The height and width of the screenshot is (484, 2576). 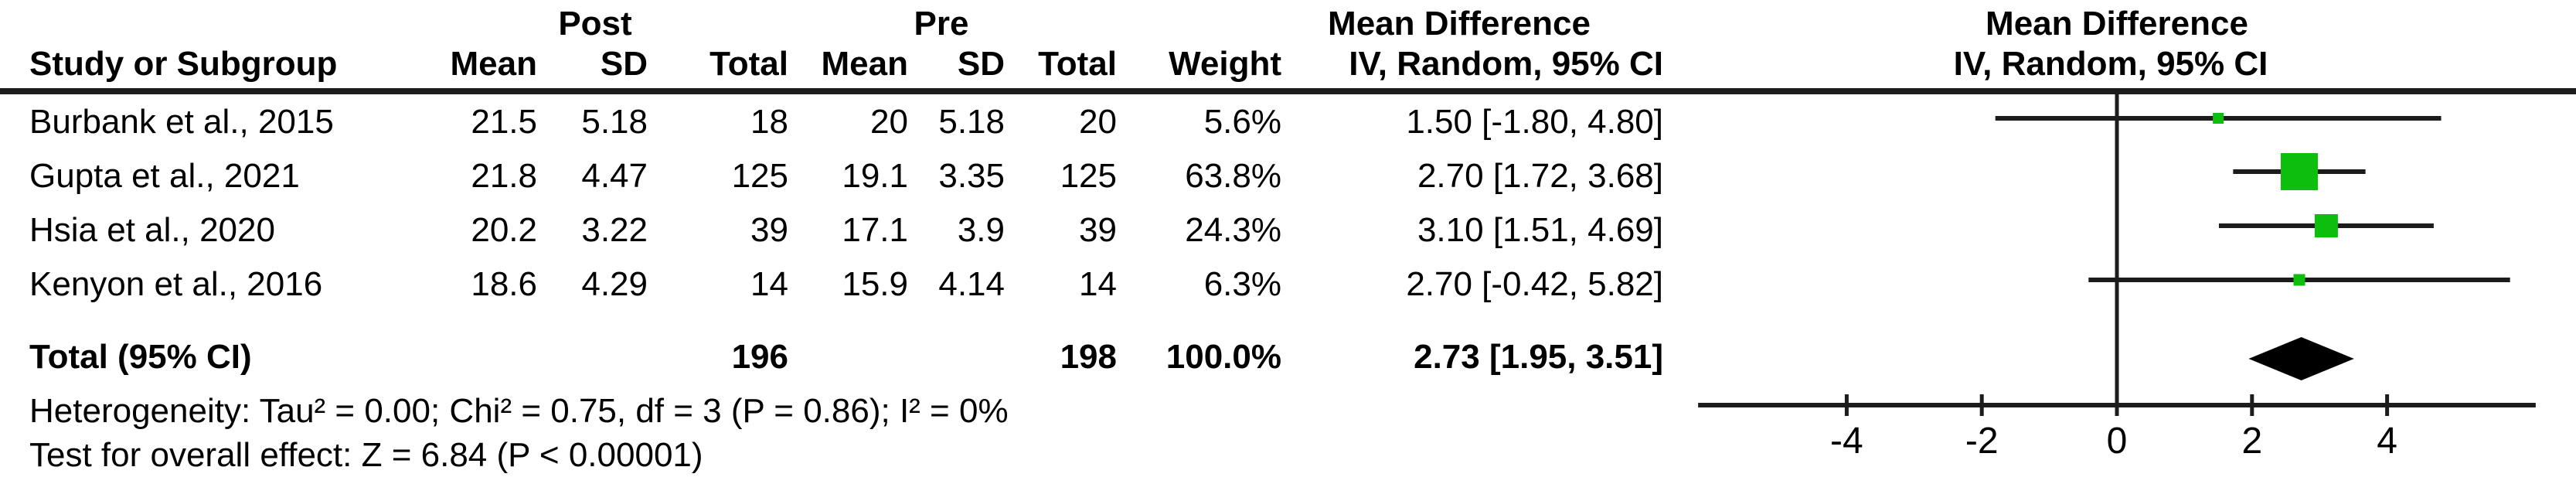 What do you see at coordinates (875, 176) in the screenshot?
I see `pre-mean-value: 19.1` at bounding box center [875, 176].